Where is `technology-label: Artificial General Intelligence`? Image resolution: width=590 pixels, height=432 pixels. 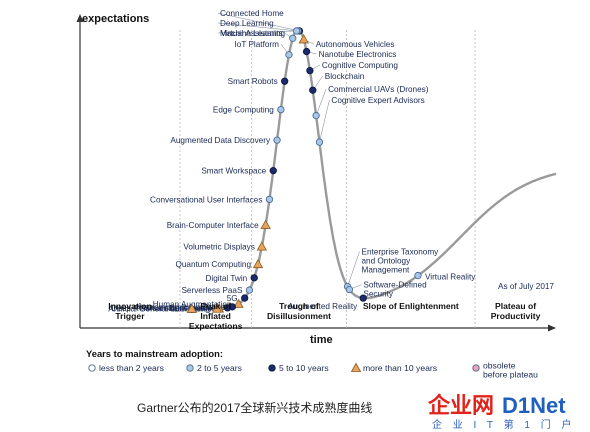 technology-label: Artificial General Intelligence is located at coordinates (160, 309).